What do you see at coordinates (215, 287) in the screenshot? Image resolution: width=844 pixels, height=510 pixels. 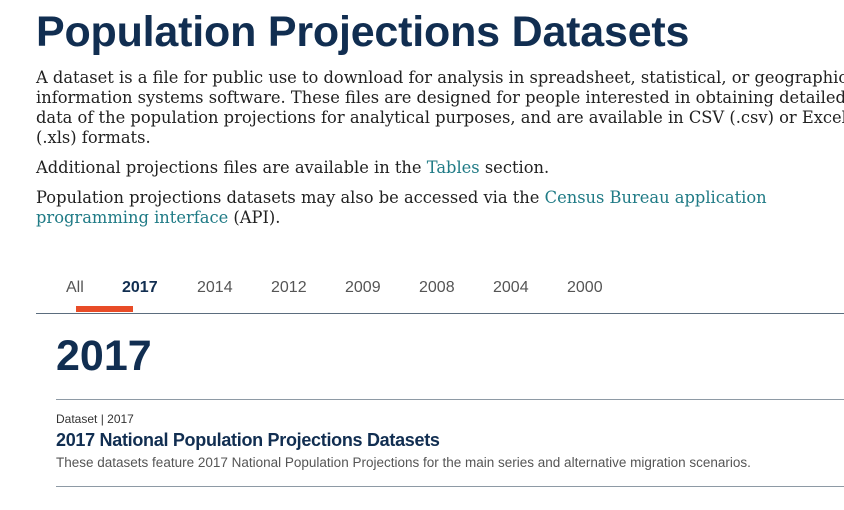 I see `tab-label: 2014` at bounding box center [215, 287].